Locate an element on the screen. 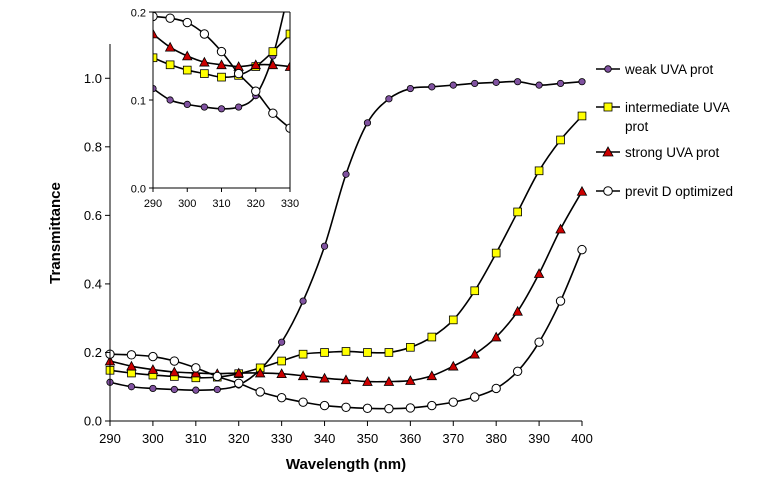 The image size is (773, 480). y-tick-label: 1.0 is located at coordinates (93, 78).